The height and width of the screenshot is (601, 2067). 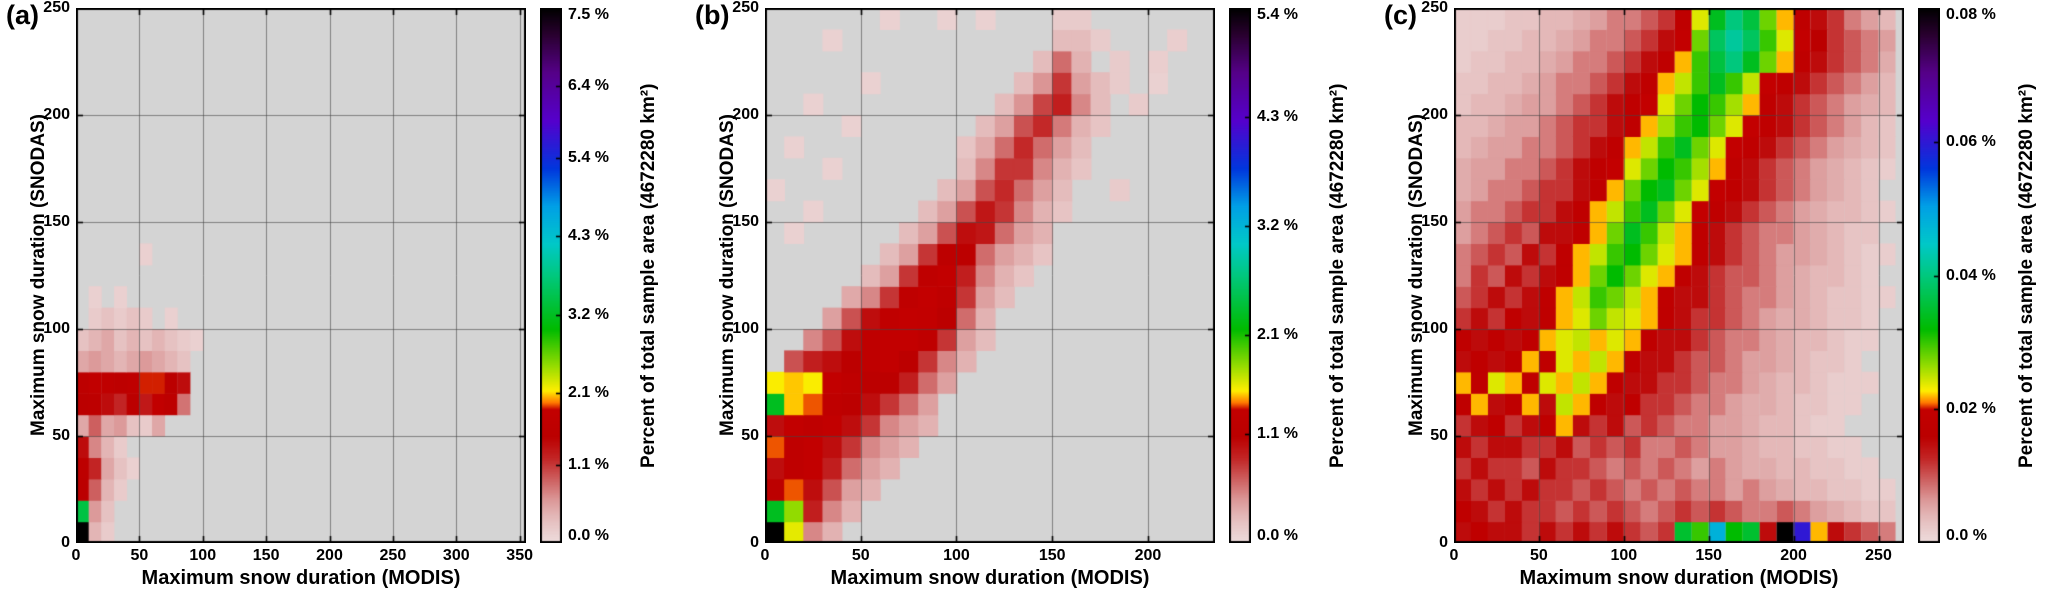 I want to click on colorbar-tick-label: 6.4 %, so click(x=588, y=86).